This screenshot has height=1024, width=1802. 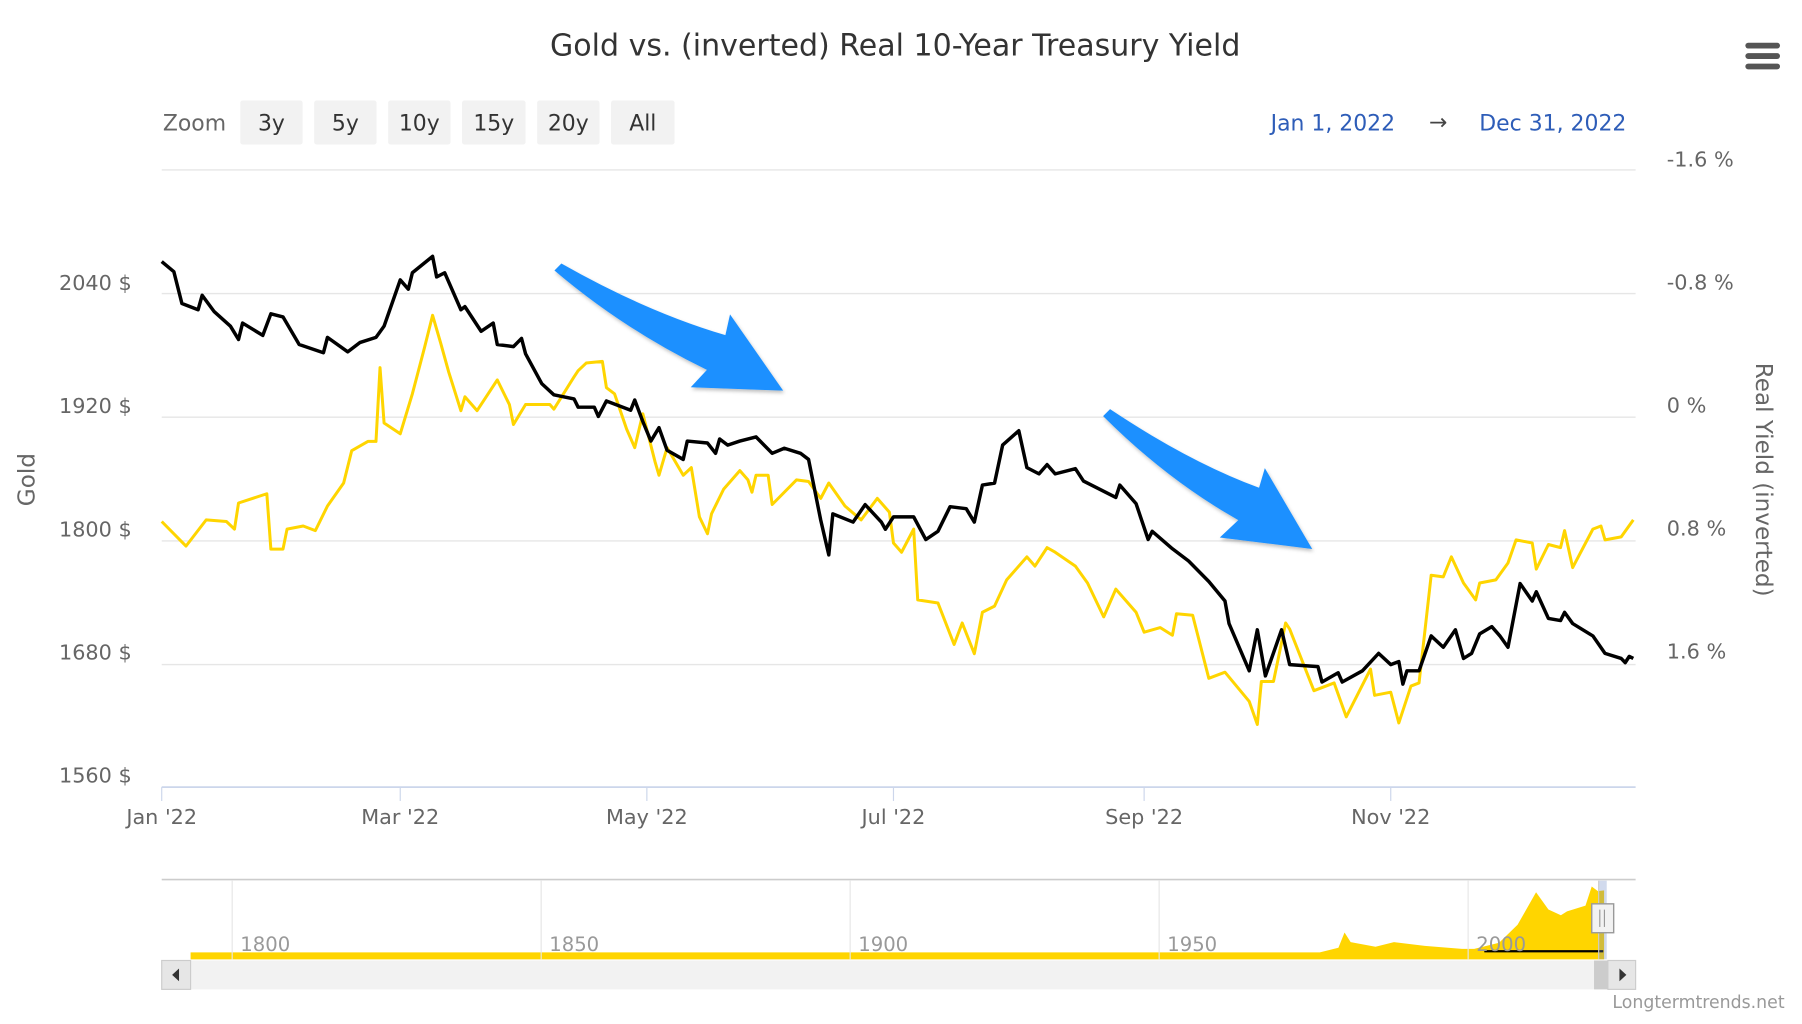 I want to click on caret-right-icon, so click(x=1623, y=975).